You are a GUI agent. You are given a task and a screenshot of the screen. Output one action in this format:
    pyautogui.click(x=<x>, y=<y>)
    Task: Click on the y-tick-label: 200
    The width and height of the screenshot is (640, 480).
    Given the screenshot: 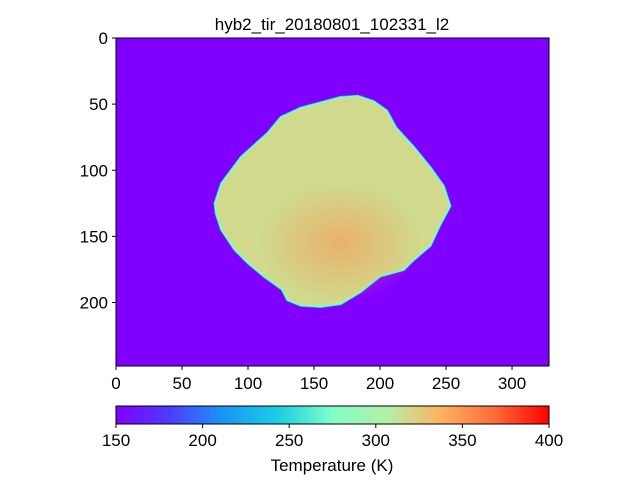 What is the action you would take?
    pyautogui.click(x=94, y=303)
    